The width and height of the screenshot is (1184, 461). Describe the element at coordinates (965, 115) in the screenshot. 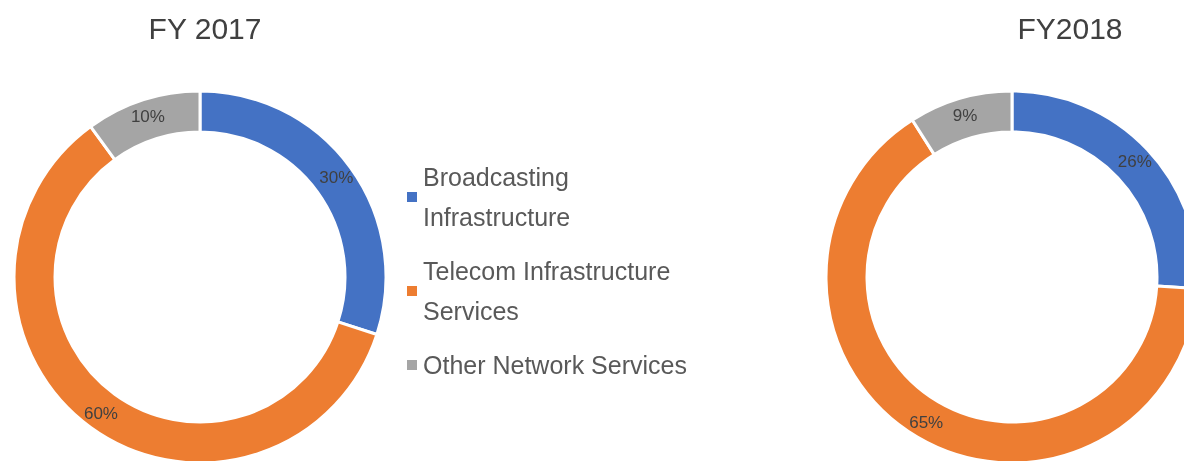

I see `data-label: 9%` at that location.